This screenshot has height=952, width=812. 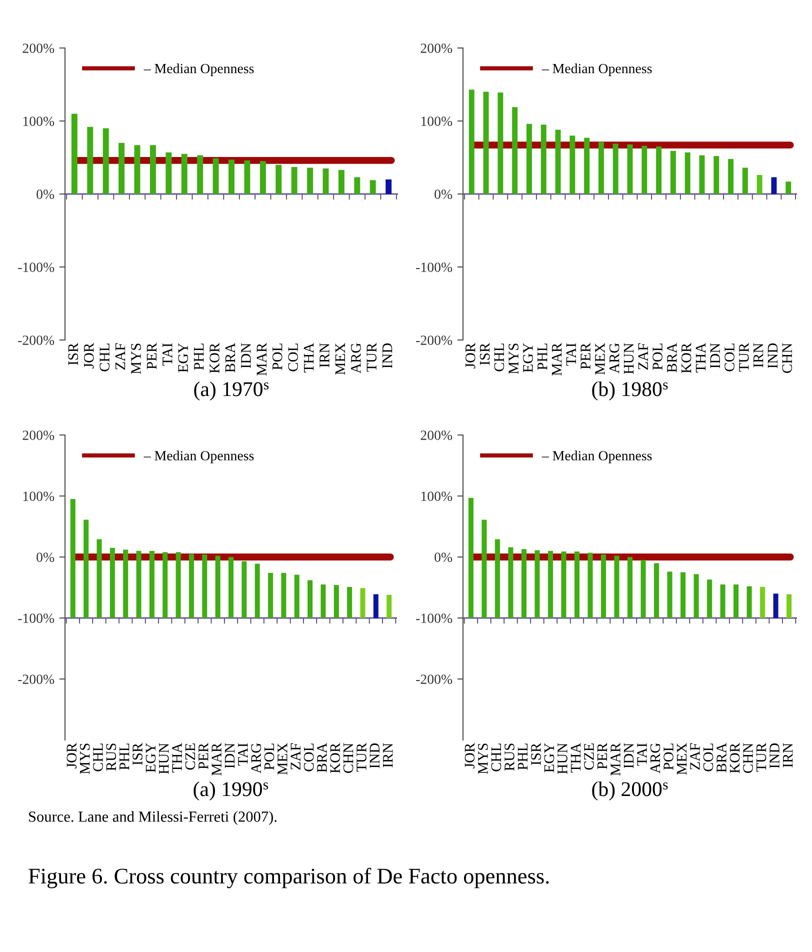 What do you see at coordinates (269, 757) in the screenshot?
I see `x-tick-label: POL` at bounding box center [269, 757].